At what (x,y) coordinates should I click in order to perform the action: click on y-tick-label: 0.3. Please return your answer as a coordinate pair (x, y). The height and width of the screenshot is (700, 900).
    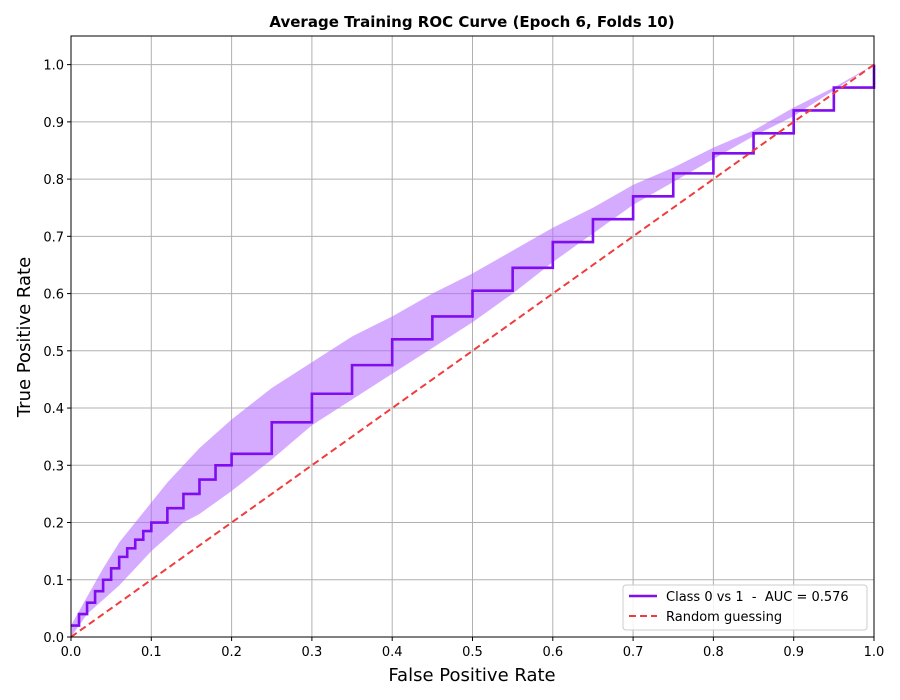
    Looking at the image, I should click on (53, 466).